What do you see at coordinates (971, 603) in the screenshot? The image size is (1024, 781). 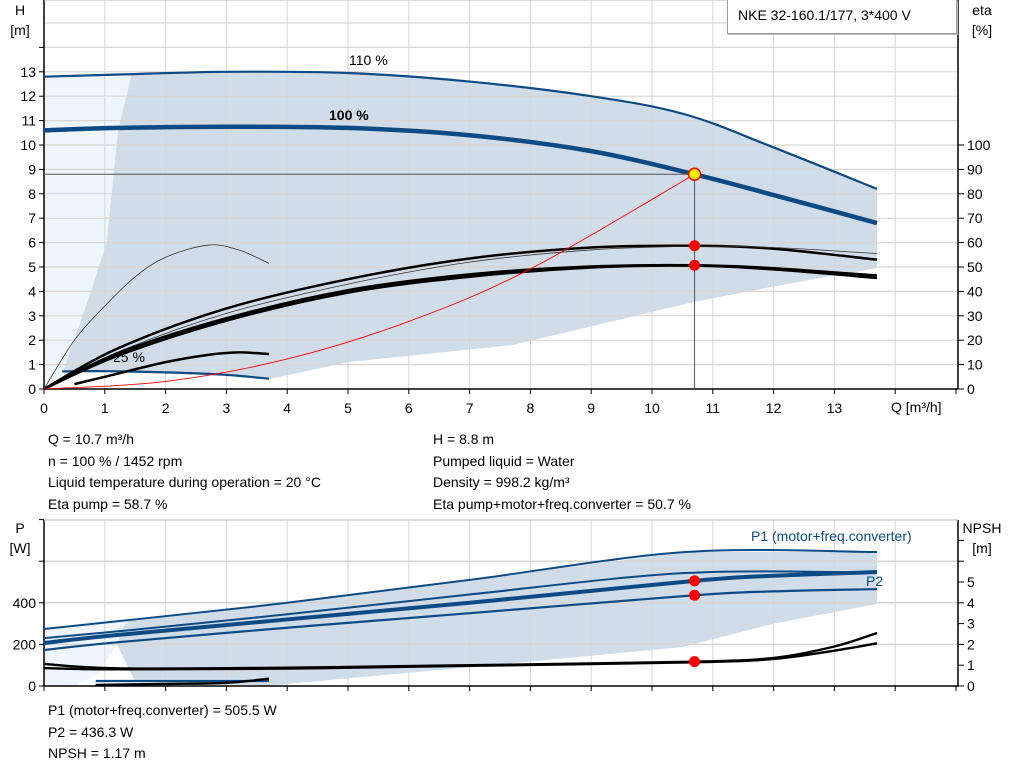 I see `y2-tick-label: 4` at bounding box center [971, 603].